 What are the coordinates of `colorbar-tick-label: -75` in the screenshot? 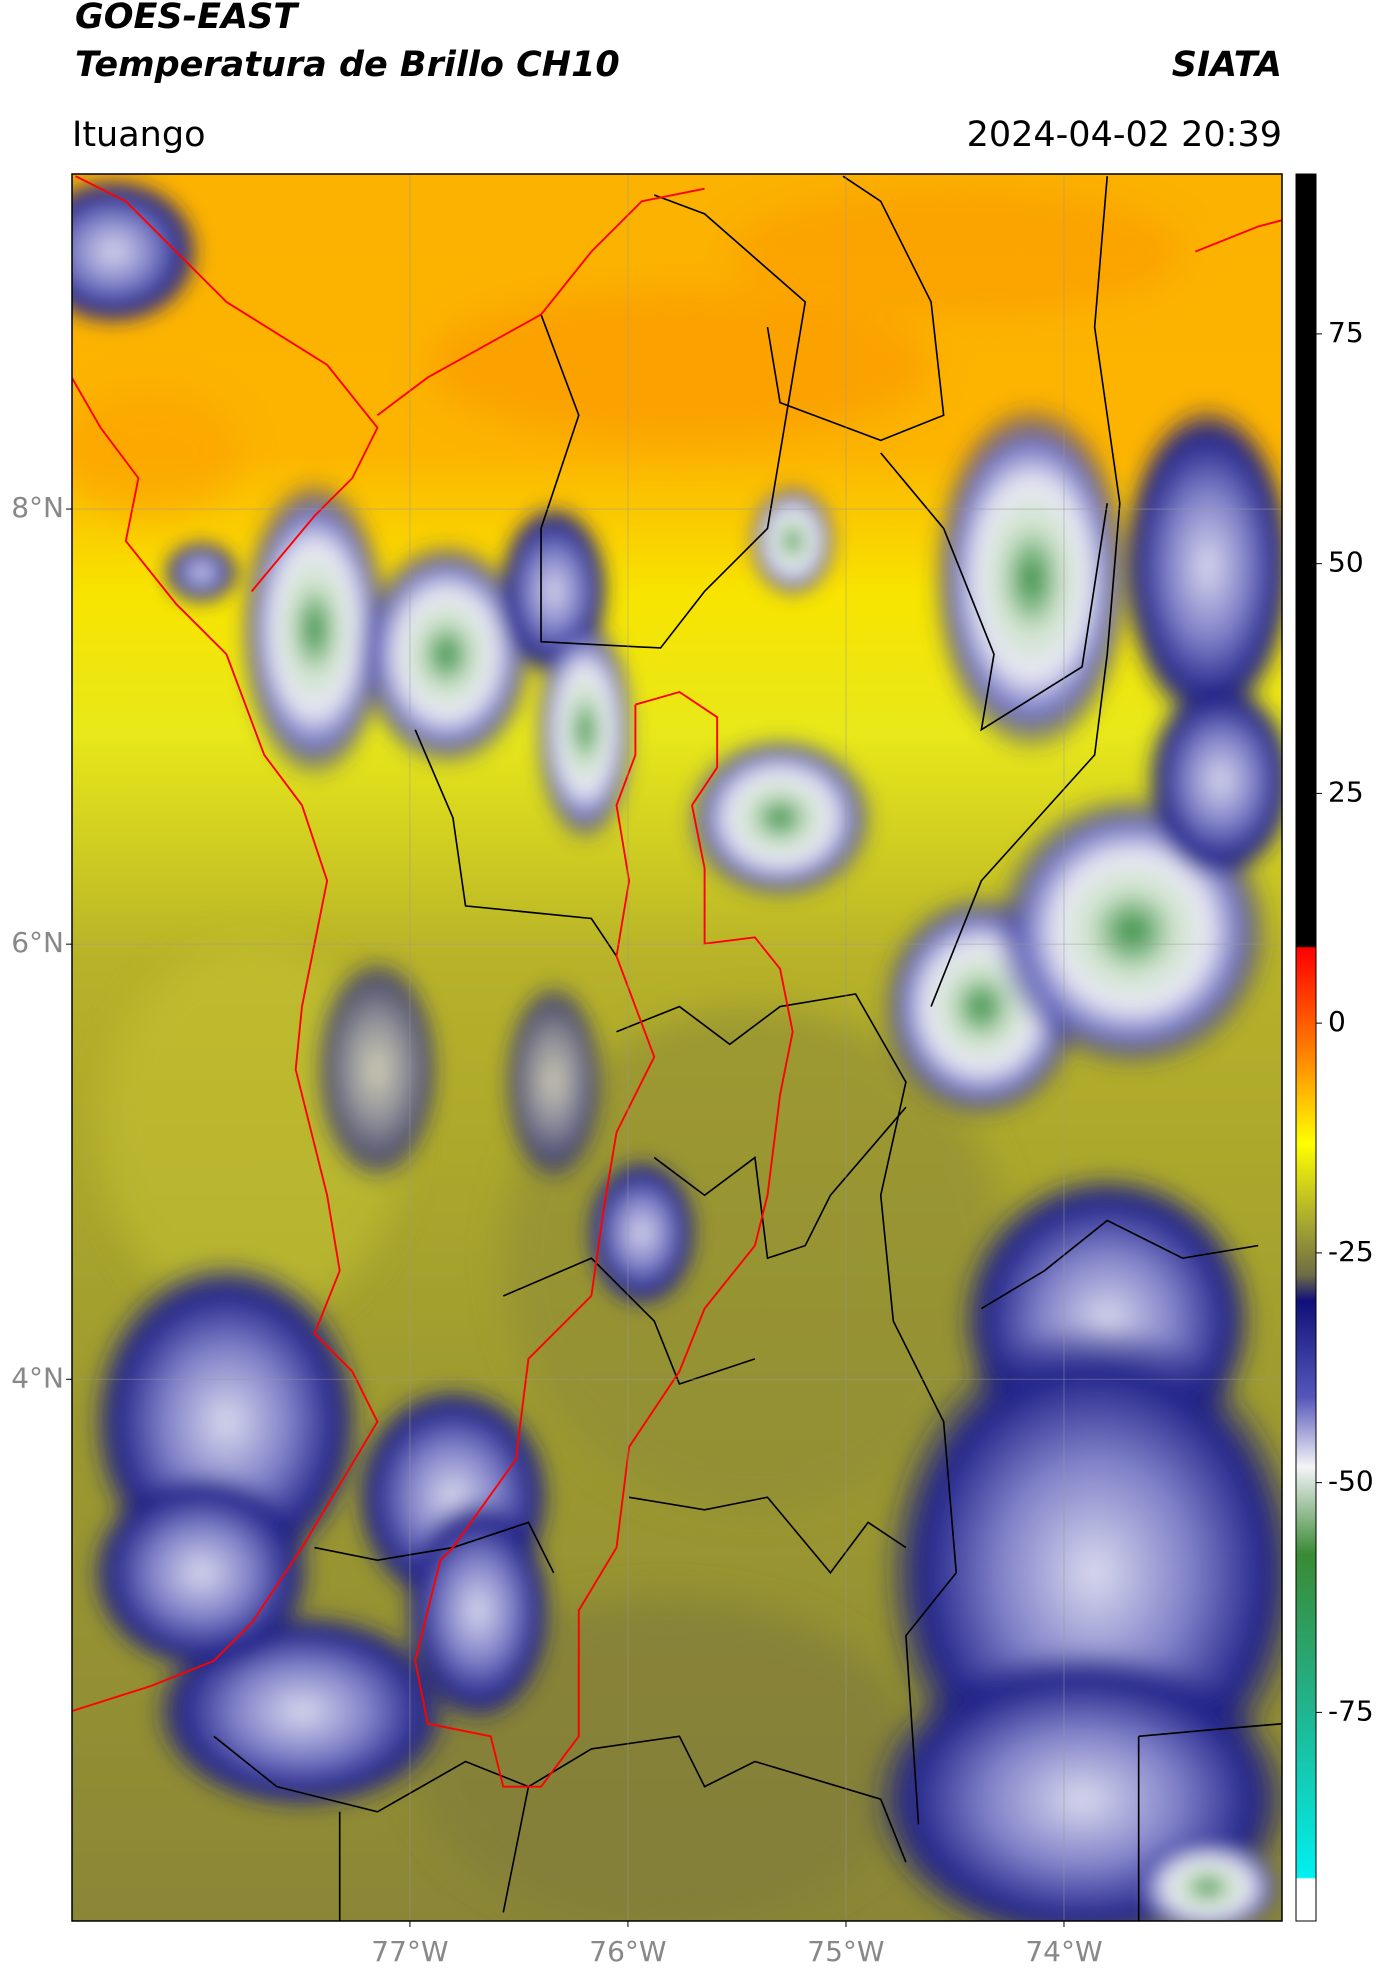 It's located at (1351, 1710).